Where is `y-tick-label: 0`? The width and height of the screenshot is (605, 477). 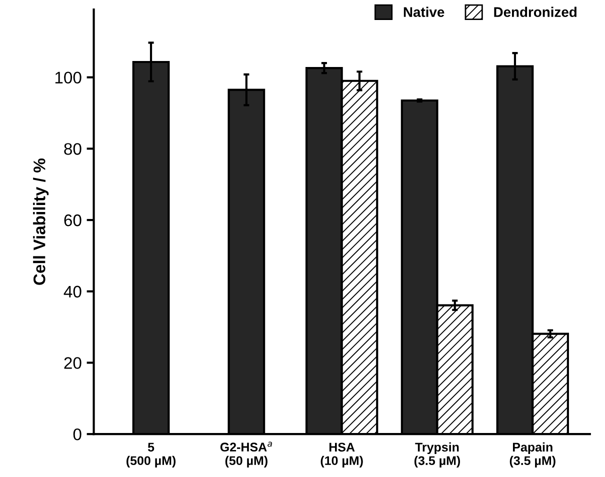 y-tick-label: 0 is located at coordinates (77, 434).